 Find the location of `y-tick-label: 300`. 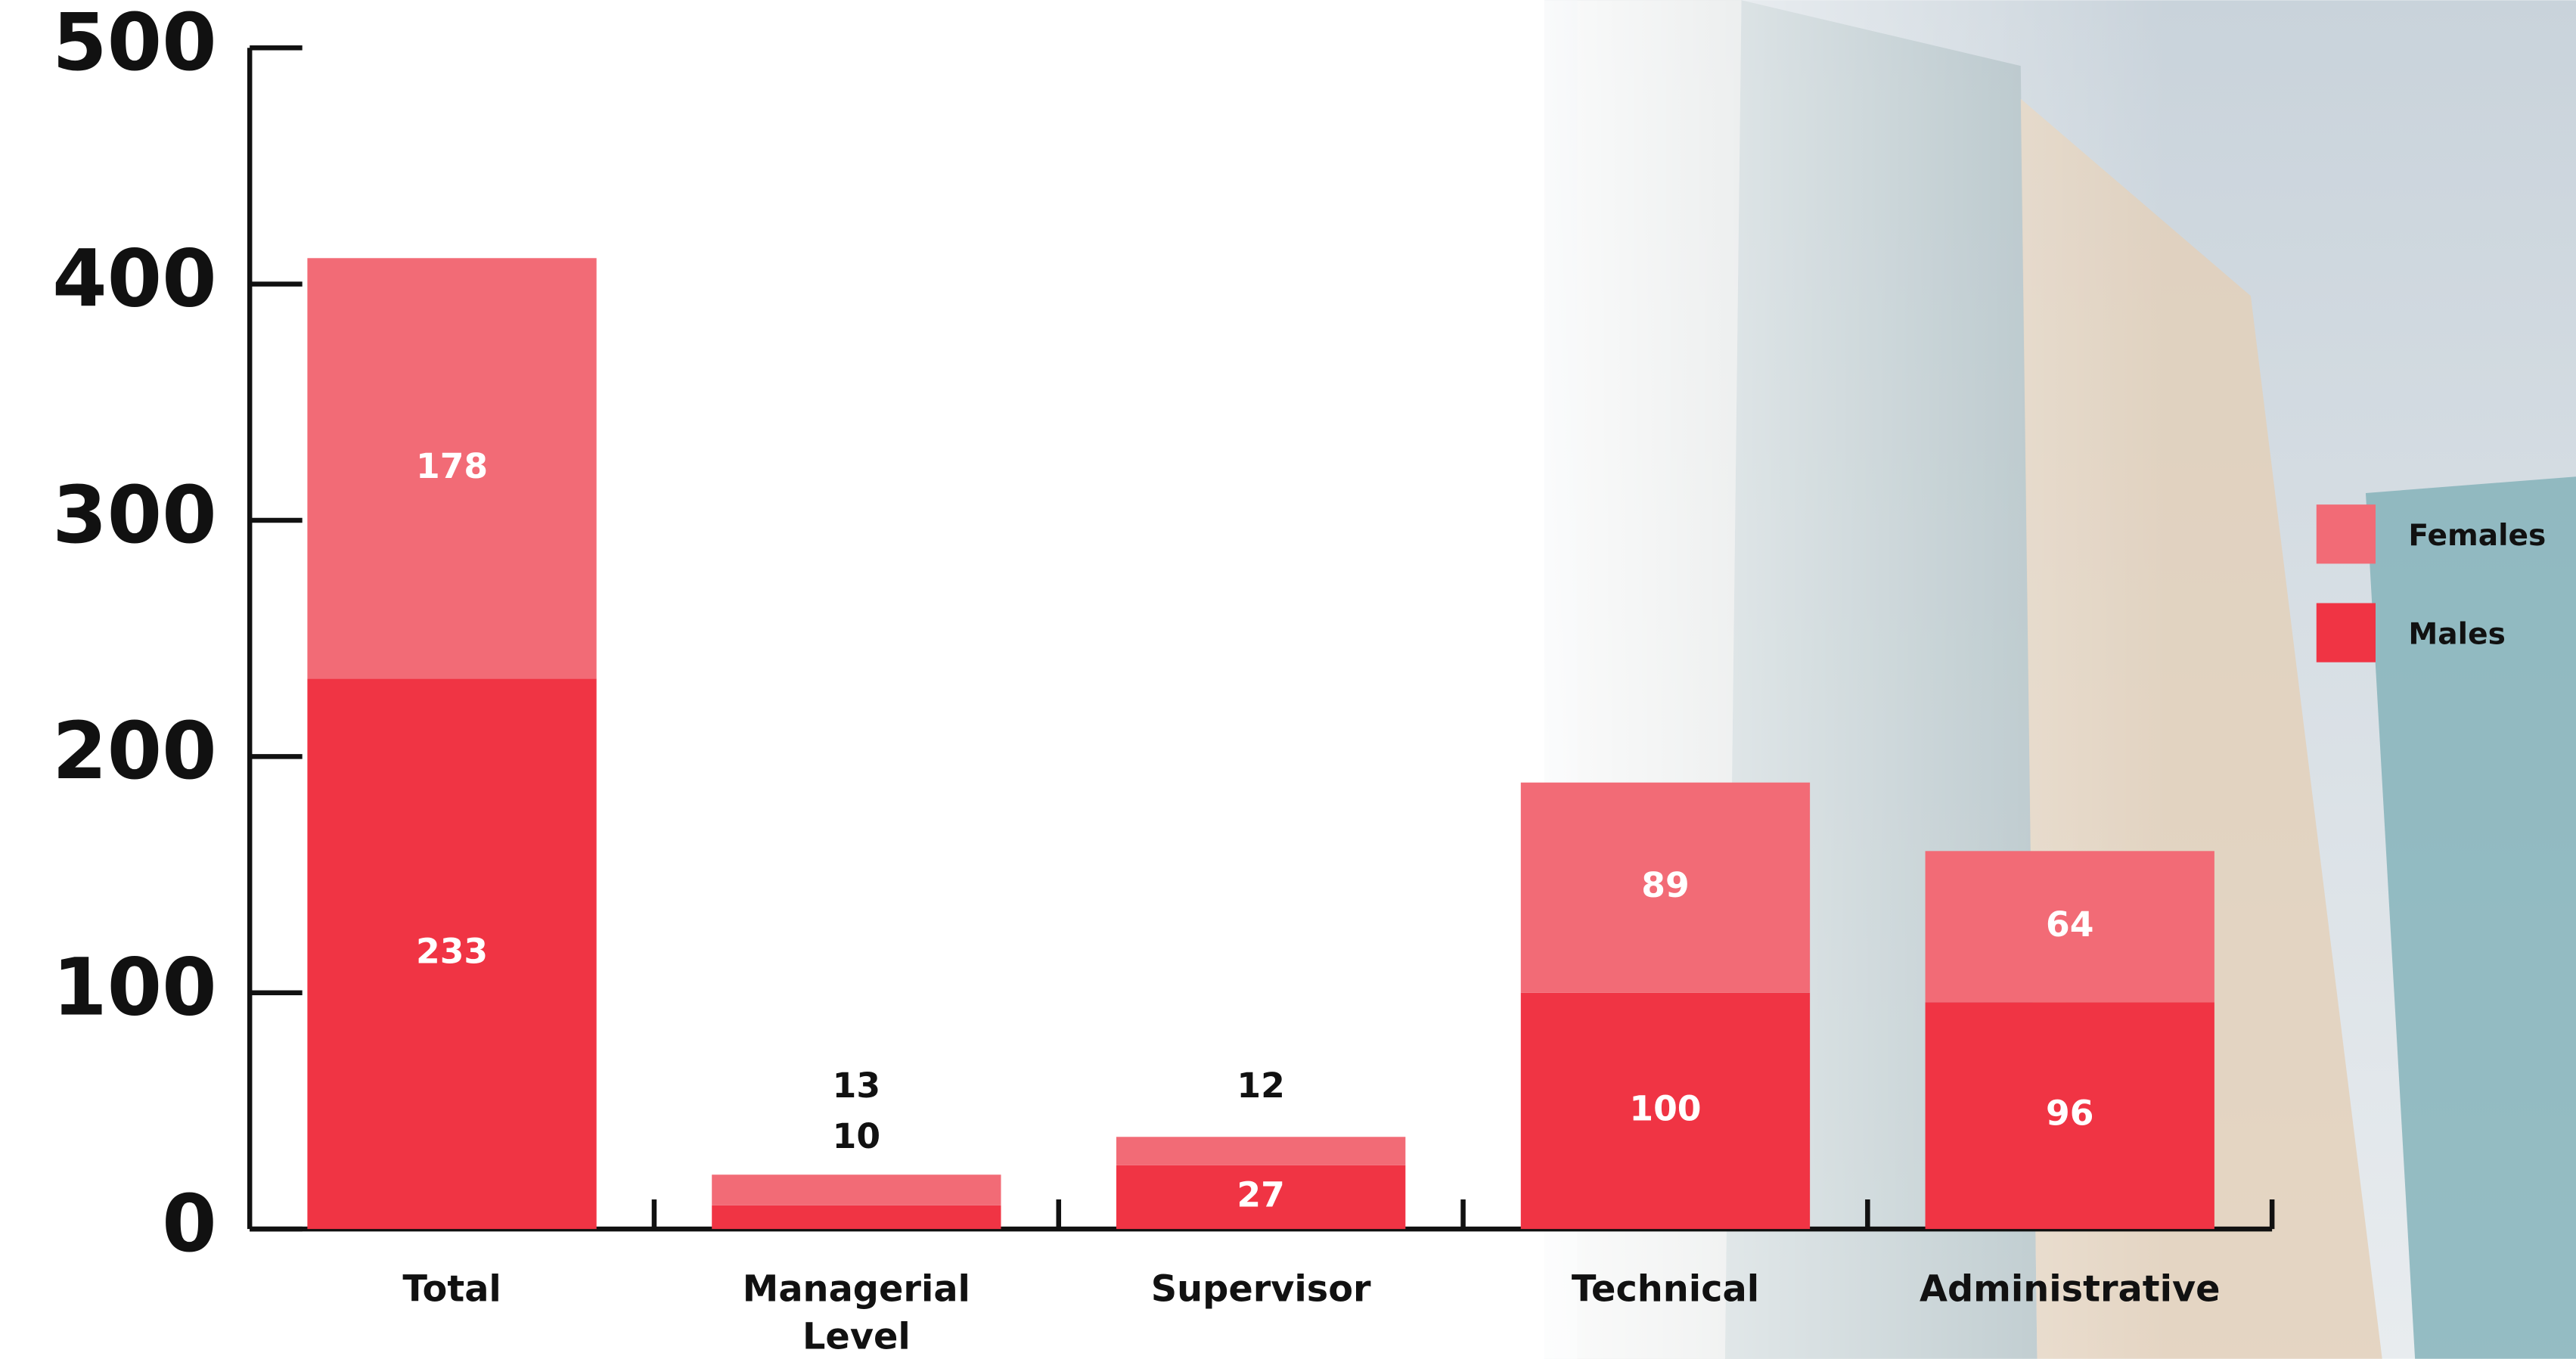

y-tick-label: 300 is located at coordinates (134, 515).